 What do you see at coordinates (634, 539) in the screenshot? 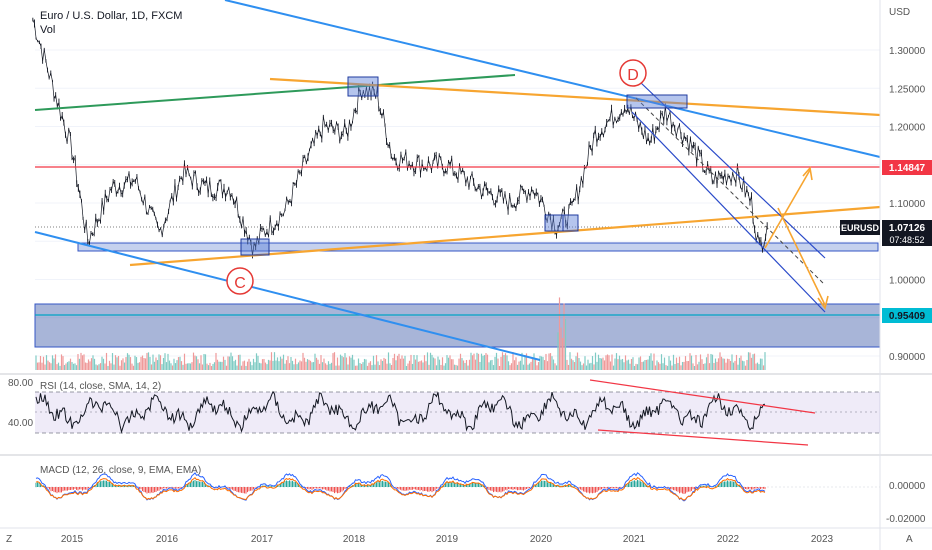
I see `time-tick-label: 2021` at bounding box center [634, 539].